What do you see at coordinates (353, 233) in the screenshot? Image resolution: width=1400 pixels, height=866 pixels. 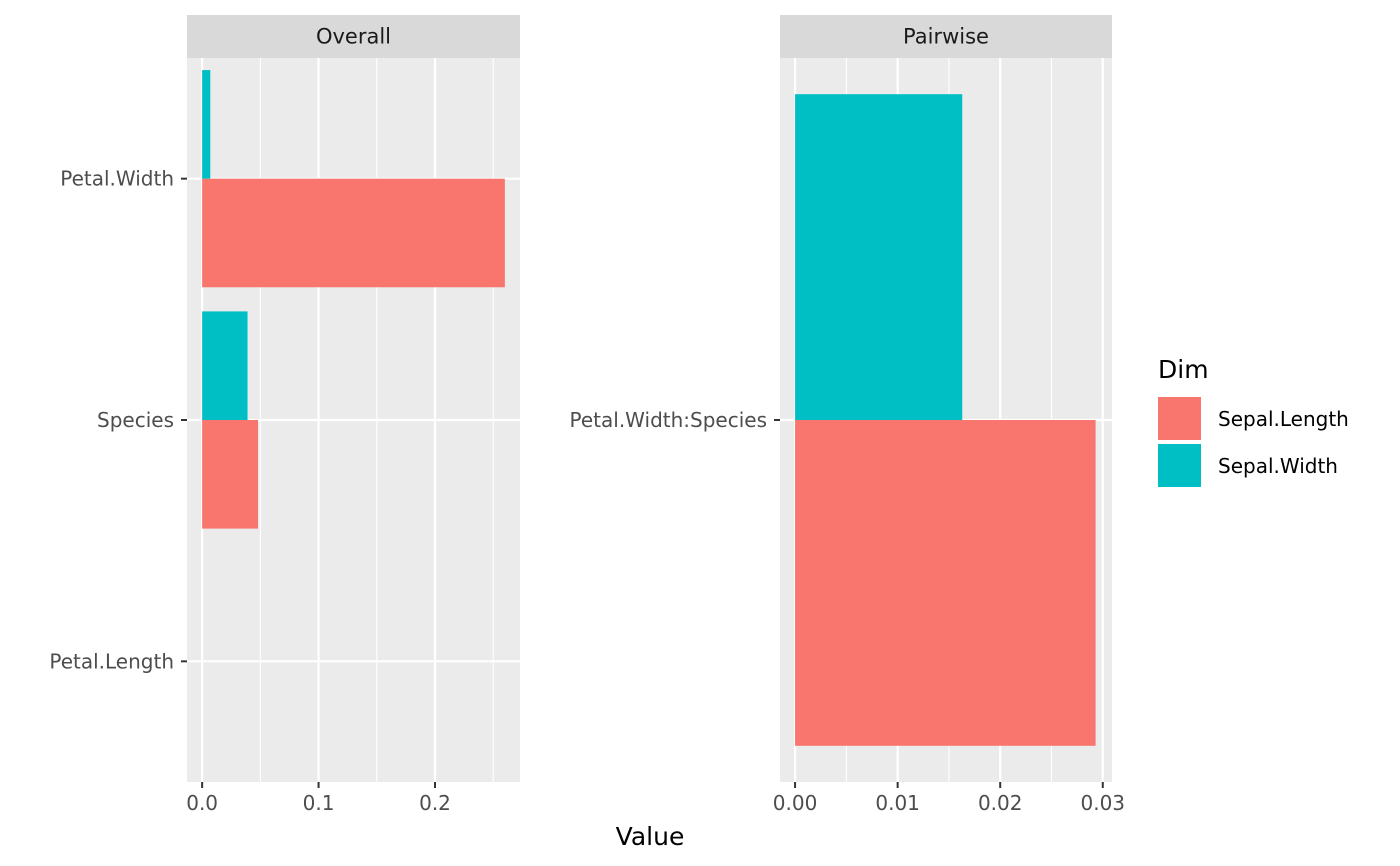 I see `bar-sepal-length-petal-width` at bounding box center [353, 233].